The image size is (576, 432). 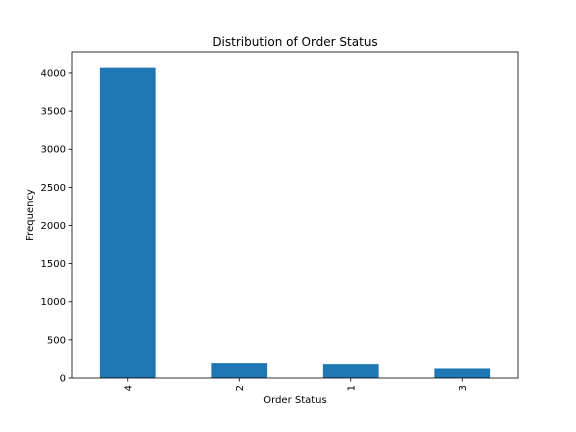 I want to click on y-tick-label: 2000, so click(x=53, y=226).